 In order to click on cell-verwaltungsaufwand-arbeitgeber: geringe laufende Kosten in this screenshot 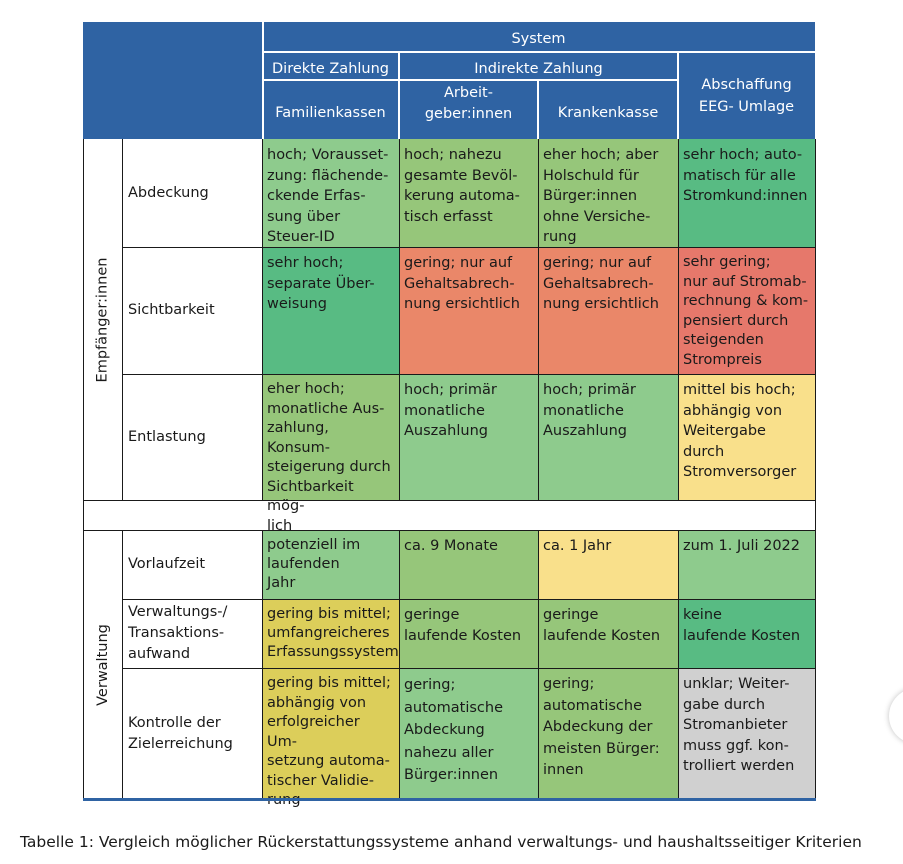, I will do `click(468, 633)`.